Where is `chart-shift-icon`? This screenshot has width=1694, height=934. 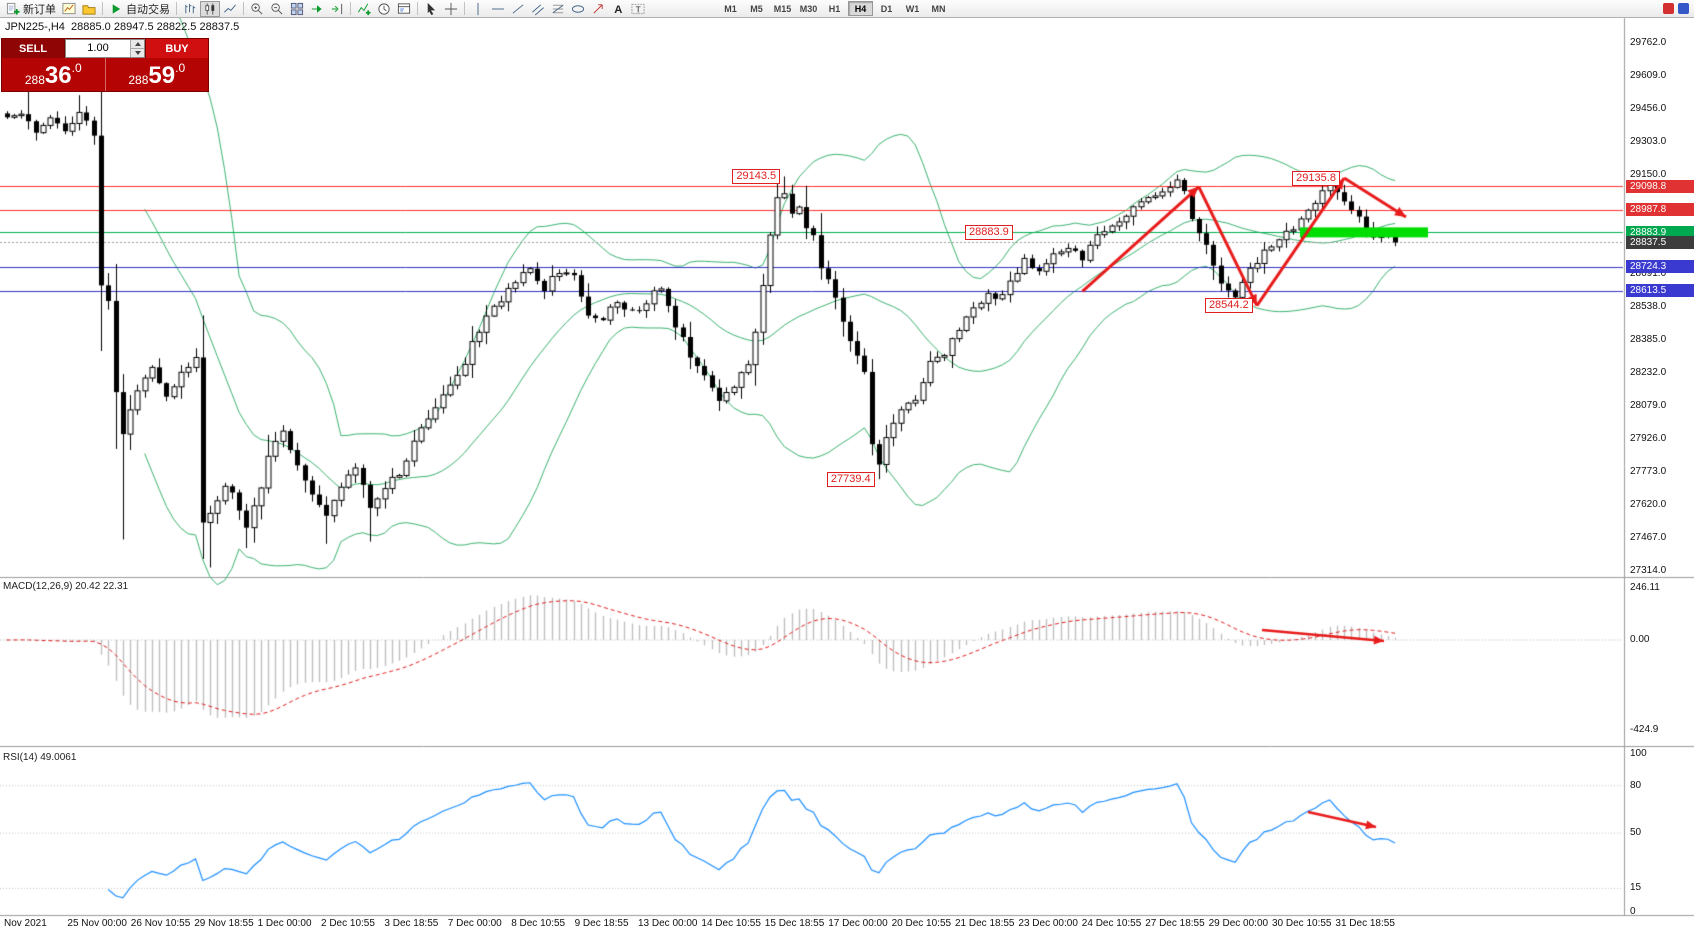
chart-shift-icon is located at coordinates (337, 8).